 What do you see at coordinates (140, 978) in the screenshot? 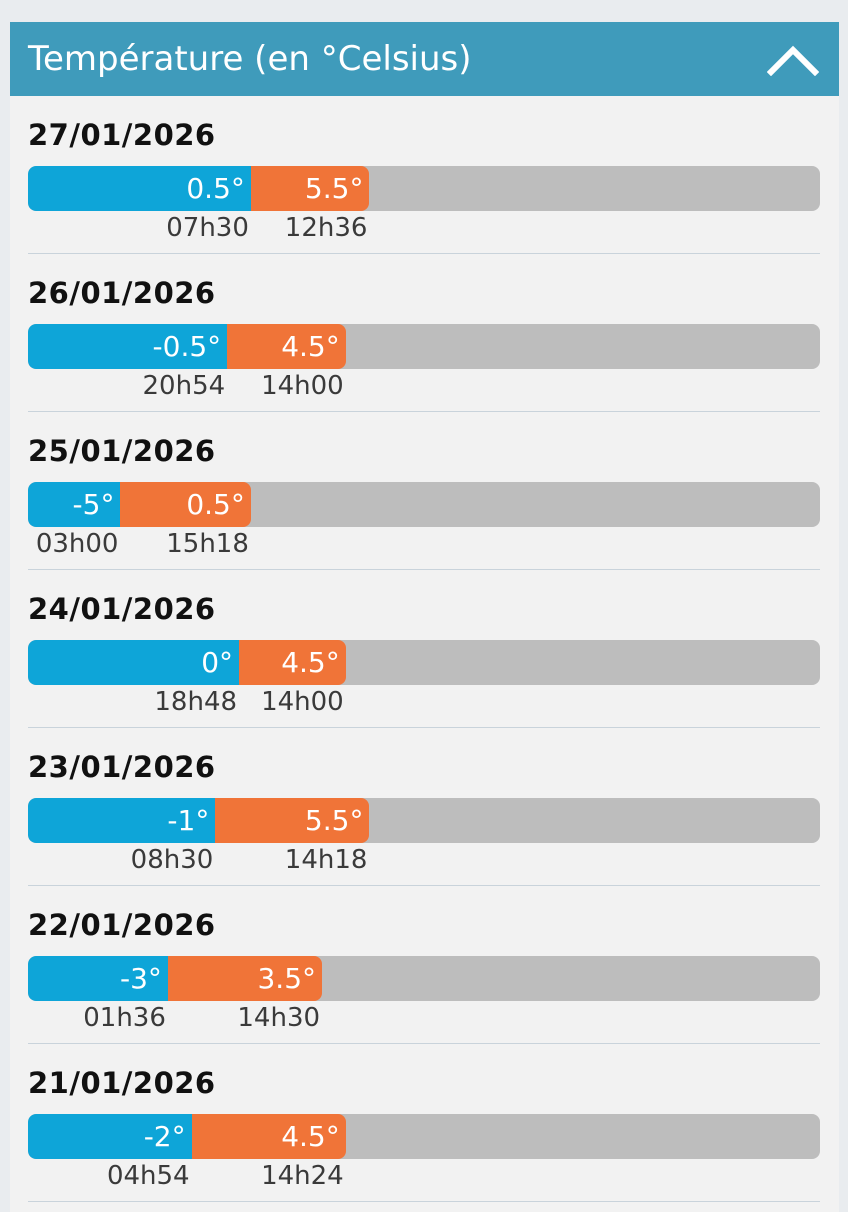
I see `min-temperature-label: -3°` at bounding box center [140, 978].